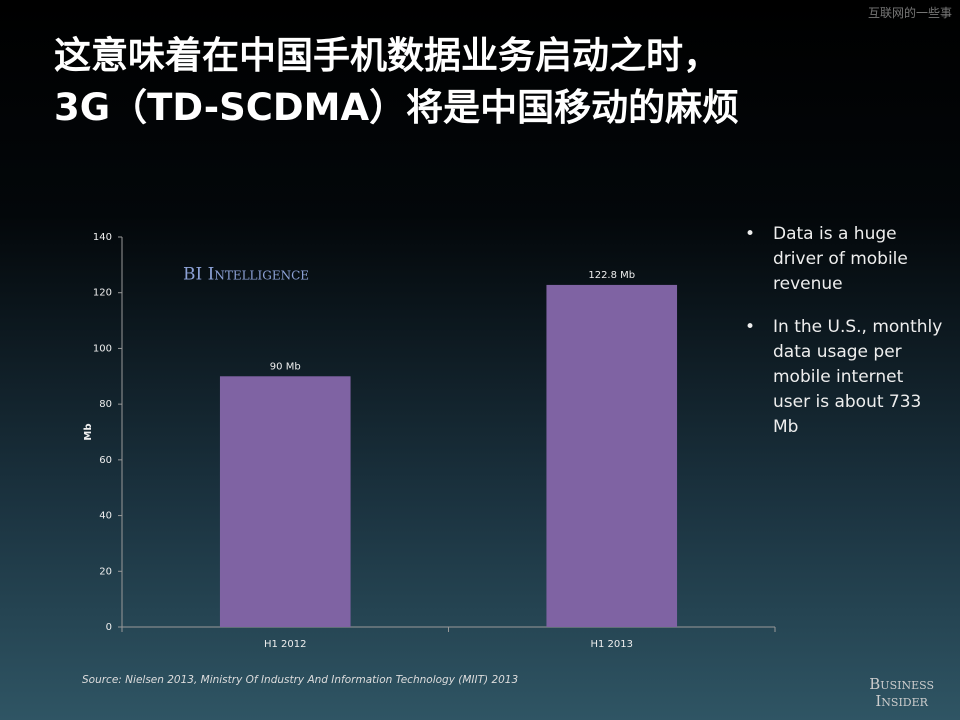 The height and width of the screenshot is (720, 960). I want to click on value-label: 90 Mb, so click(285, 366).